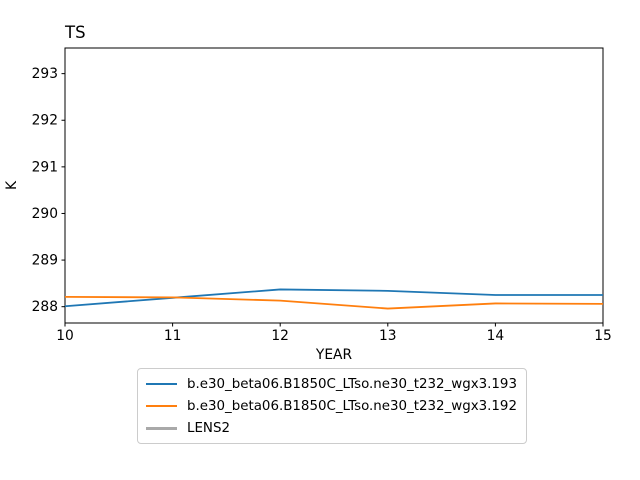  I want to click on x-tick-label: 13, so click(388, 336).